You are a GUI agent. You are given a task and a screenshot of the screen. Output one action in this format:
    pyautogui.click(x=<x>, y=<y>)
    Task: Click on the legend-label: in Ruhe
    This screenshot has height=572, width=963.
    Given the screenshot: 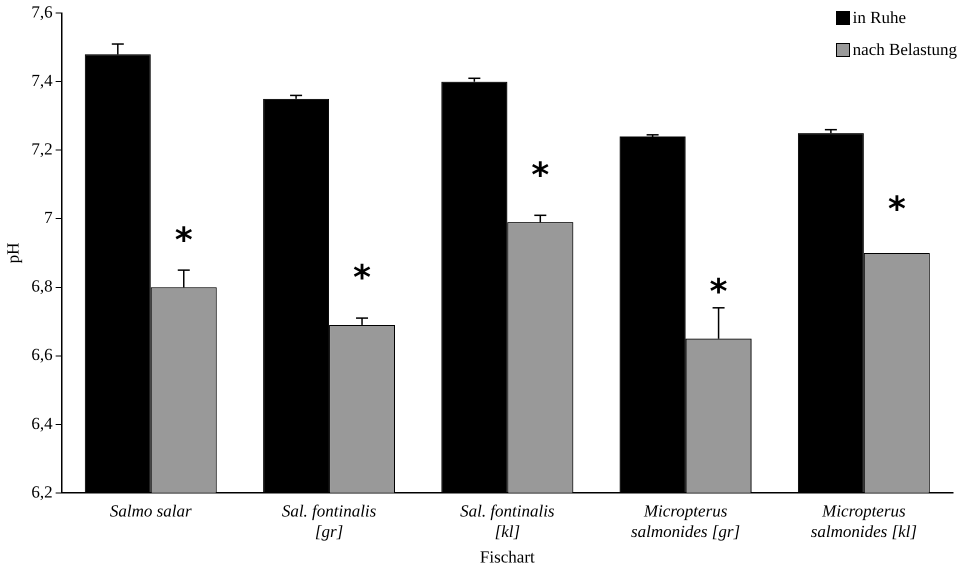 What is the action you would take?
    pyautogui.click(x=879, y=18)
    